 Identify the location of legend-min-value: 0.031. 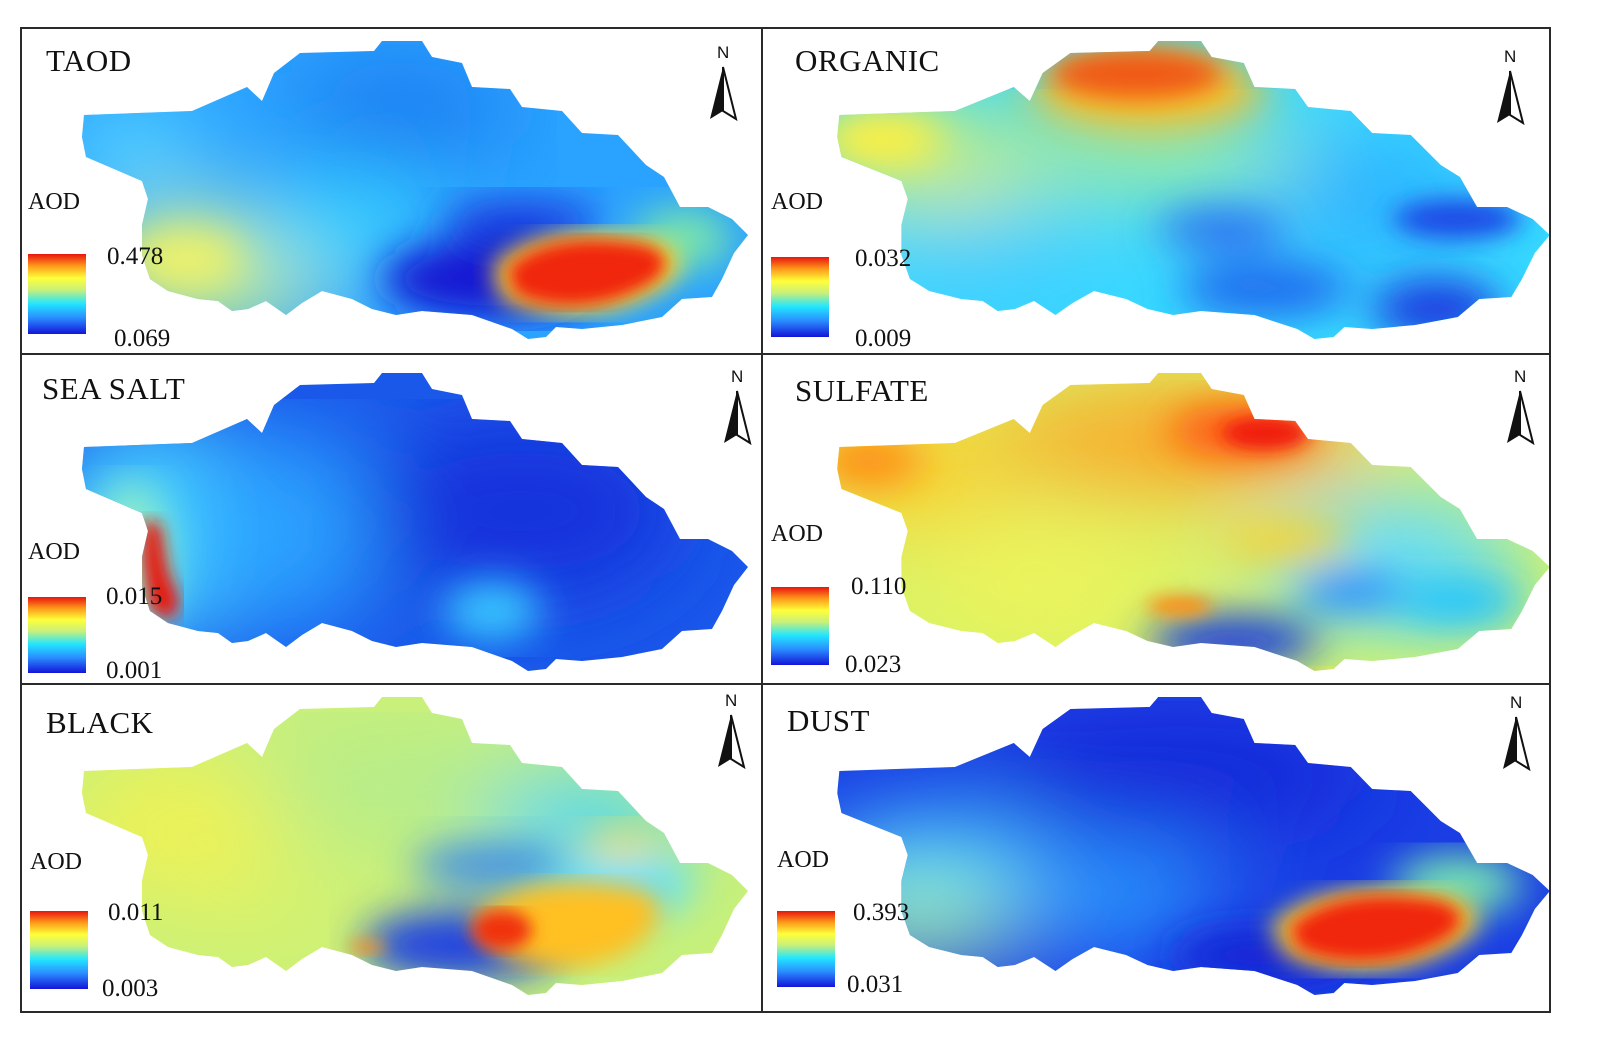
(875, 984).